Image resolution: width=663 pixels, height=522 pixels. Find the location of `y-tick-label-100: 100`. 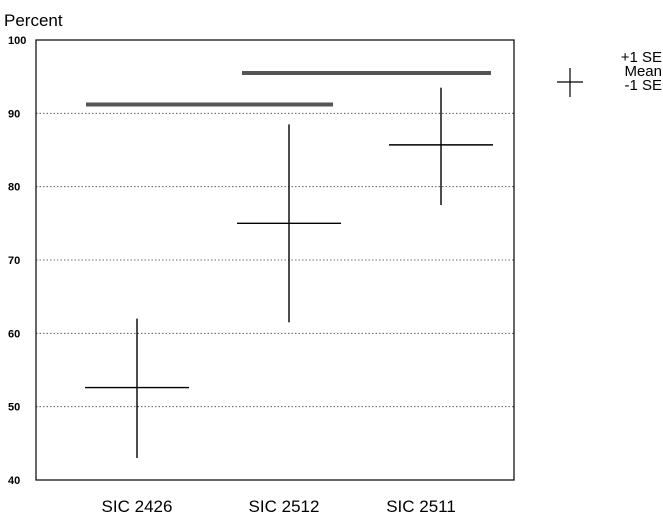

y-tick-label-100: 100 is located at coordinates (17, 41).